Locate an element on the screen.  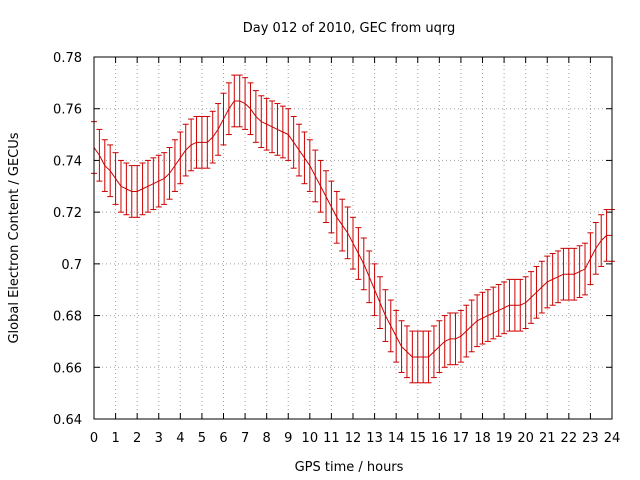
x-tick-label: 14 is located at coordinates (396, 438).